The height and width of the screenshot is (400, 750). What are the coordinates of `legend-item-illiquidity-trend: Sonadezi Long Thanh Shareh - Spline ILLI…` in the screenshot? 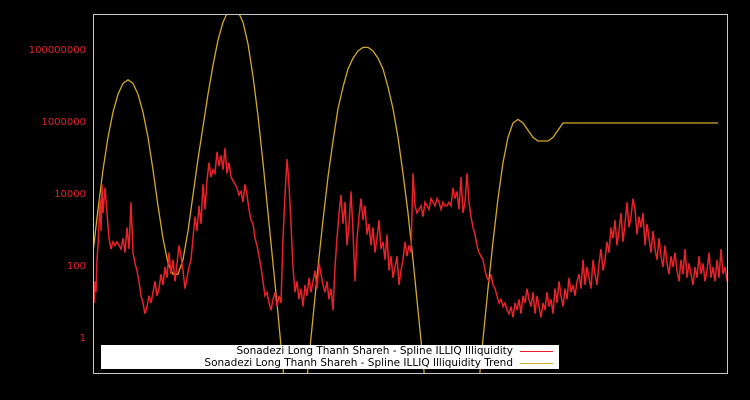 It's located at (378, 363).